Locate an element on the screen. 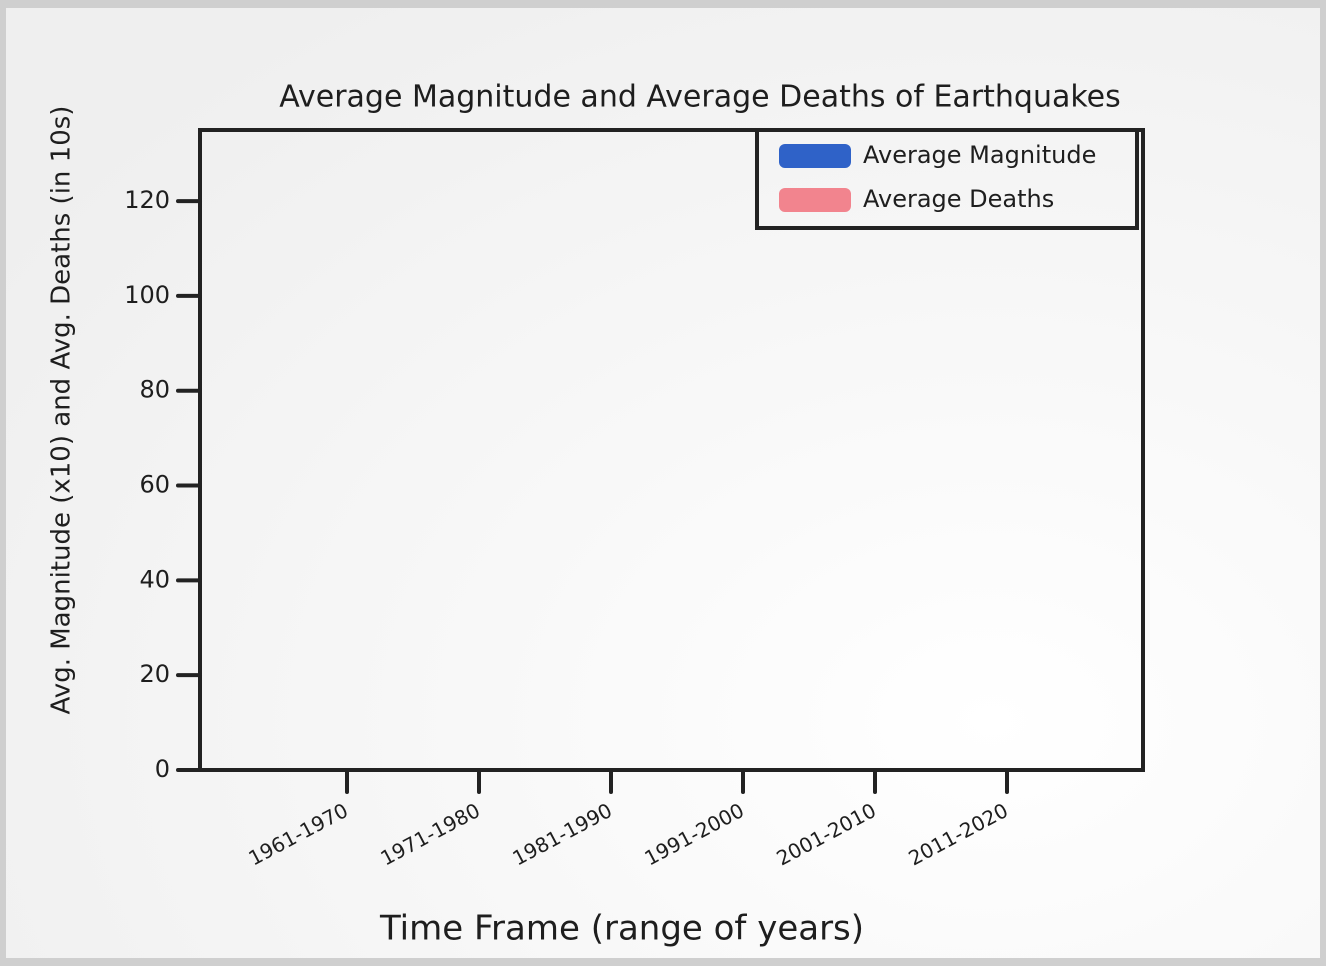 The height and width of the screenshot is (966, 1326). y-tick-label: 40 is located at coordinates (154, 579).